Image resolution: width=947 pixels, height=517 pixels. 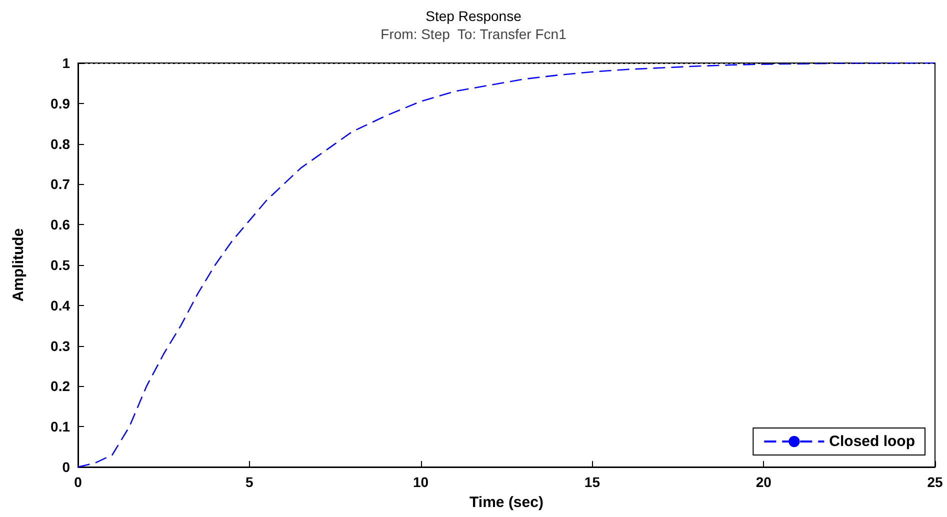 What do you see at coordinates (935, 482) in the screenshot?
I see `x-tick-label: 25` at bounding box center [935, 482].